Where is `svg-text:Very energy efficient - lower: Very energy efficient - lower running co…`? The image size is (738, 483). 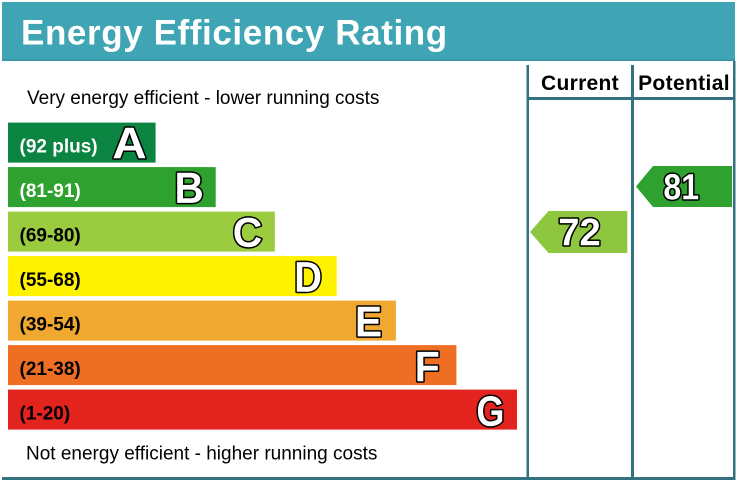 svg-text:Very energy efficient - lower: Very energy efficient - lower running co… is located at coordinates (203, 98).